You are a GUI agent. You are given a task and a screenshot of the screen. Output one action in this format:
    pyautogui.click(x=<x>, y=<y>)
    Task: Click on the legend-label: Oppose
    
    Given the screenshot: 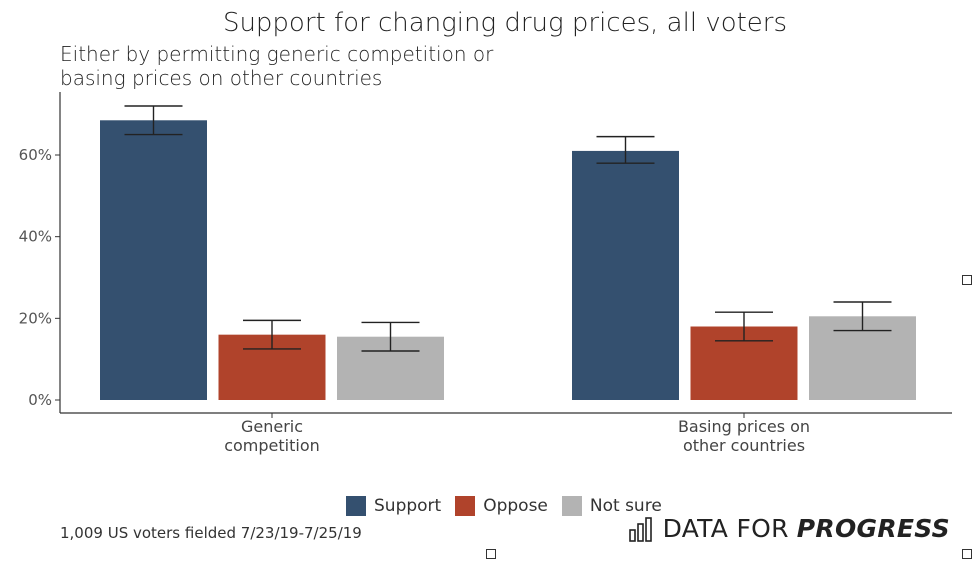 What is the action you would take?
    pyautogui.click(x=515, y=506)
    